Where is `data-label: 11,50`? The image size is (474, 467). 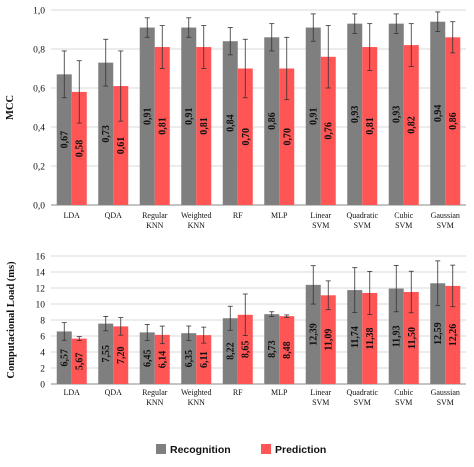 data-label: 11,50 is located at coordinates (412, 338).